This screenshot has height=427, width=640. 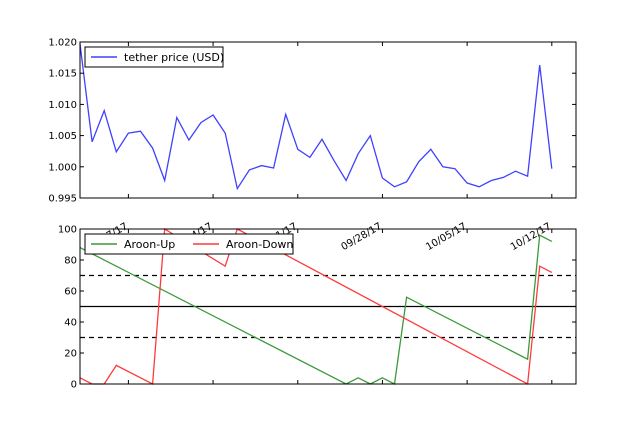 What do you see at coordinates (446, 237) in the screenshot?
I see `x-tick-label: 10/05/17` at bounding box center [446, 237].